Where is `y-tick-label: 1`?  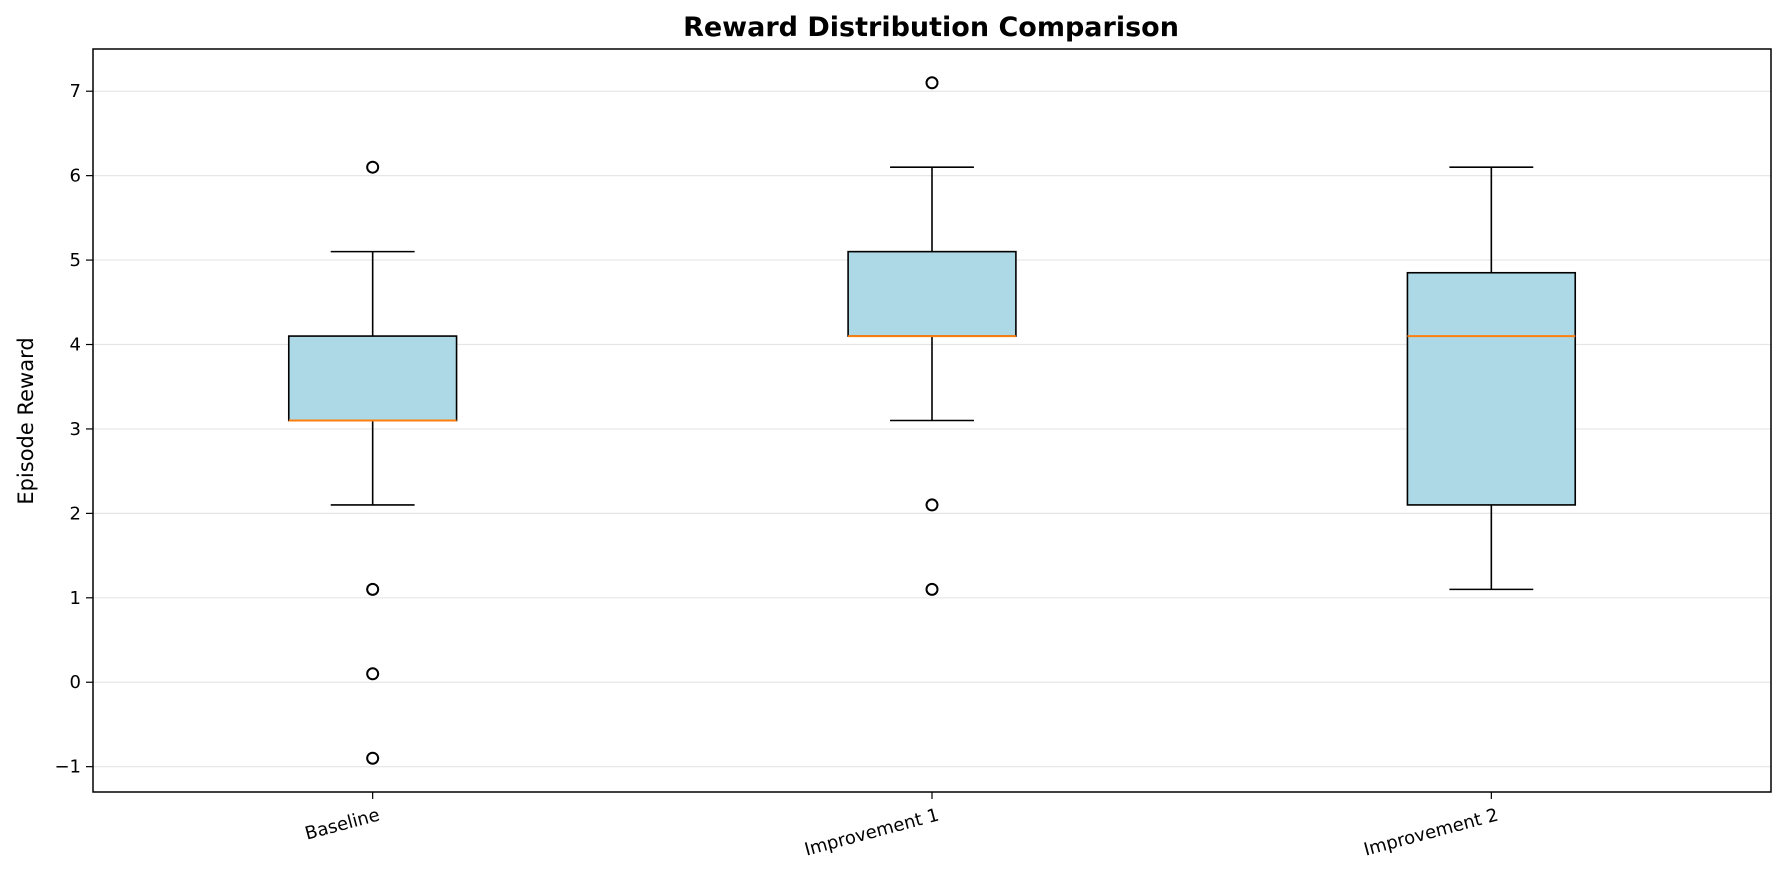
y-tick-label: 1 is located at coordinates (75, 598).